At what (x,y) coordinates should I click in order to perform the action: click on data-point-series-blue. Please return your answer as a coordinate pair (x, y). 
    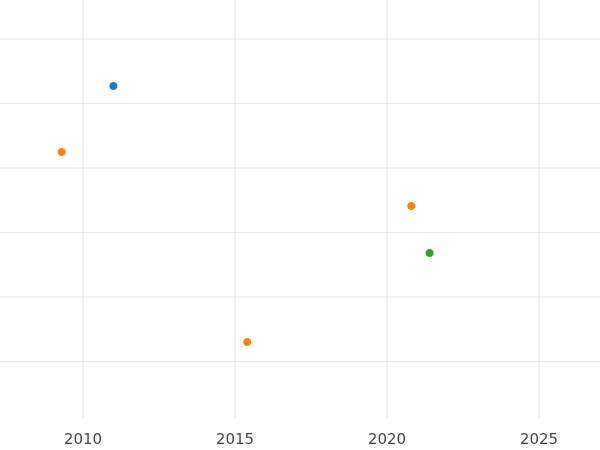
    Looking at the image, I should click on (113, 86).